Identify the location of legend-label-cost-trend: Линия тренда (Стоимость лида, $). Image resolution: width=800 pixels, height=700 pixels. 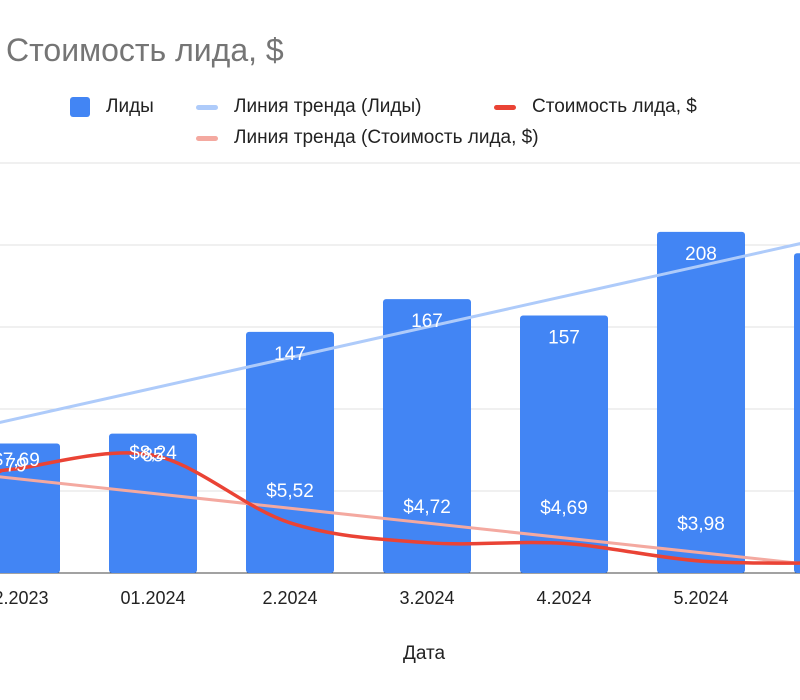
(386, 137).